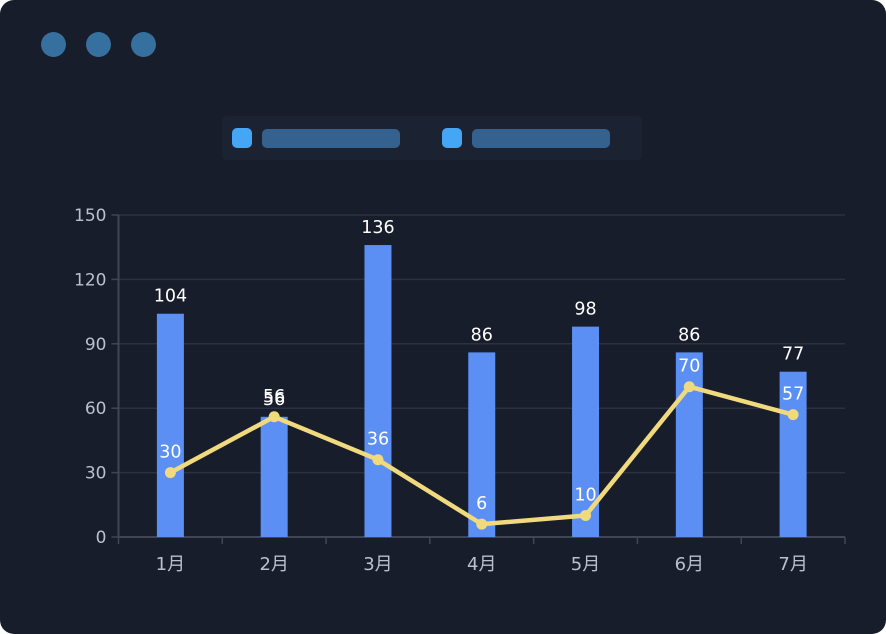 The image size is (886, 634). I want to click on line-point-5月, so click(586, 516).